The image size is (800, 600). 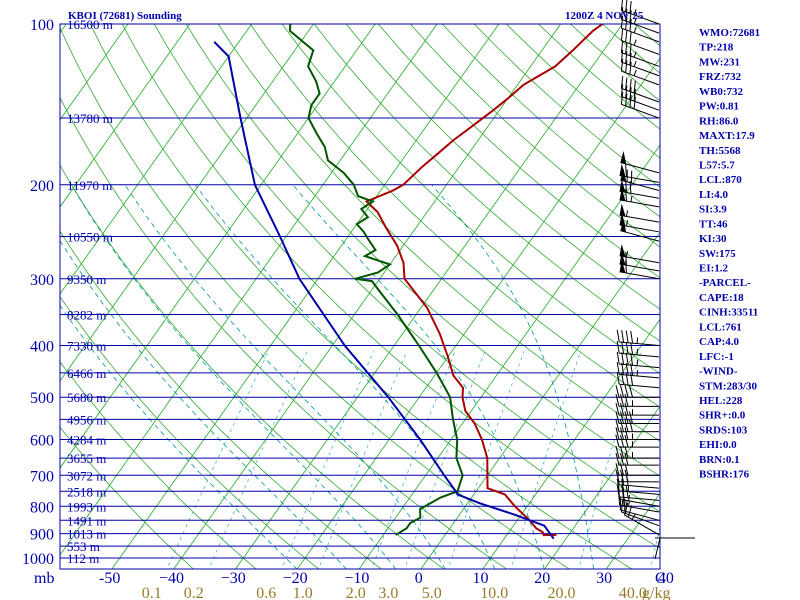 I want to click on index-item: L57:5.7, so click(x=717, y=166).